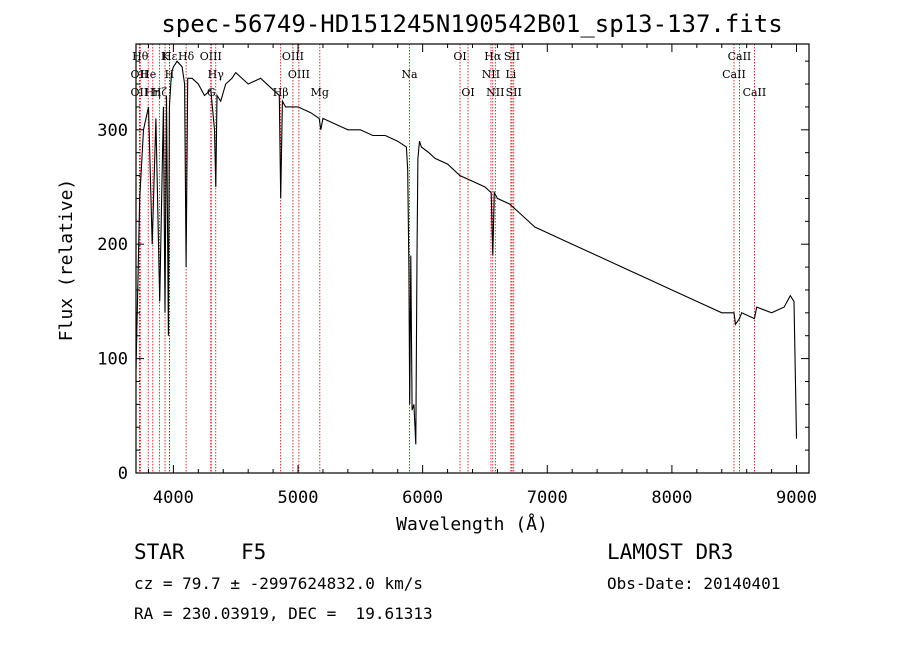 The width and height of the screenshot is (900, 649). I want to click on y-tick-label: 300, so click(112, 131).